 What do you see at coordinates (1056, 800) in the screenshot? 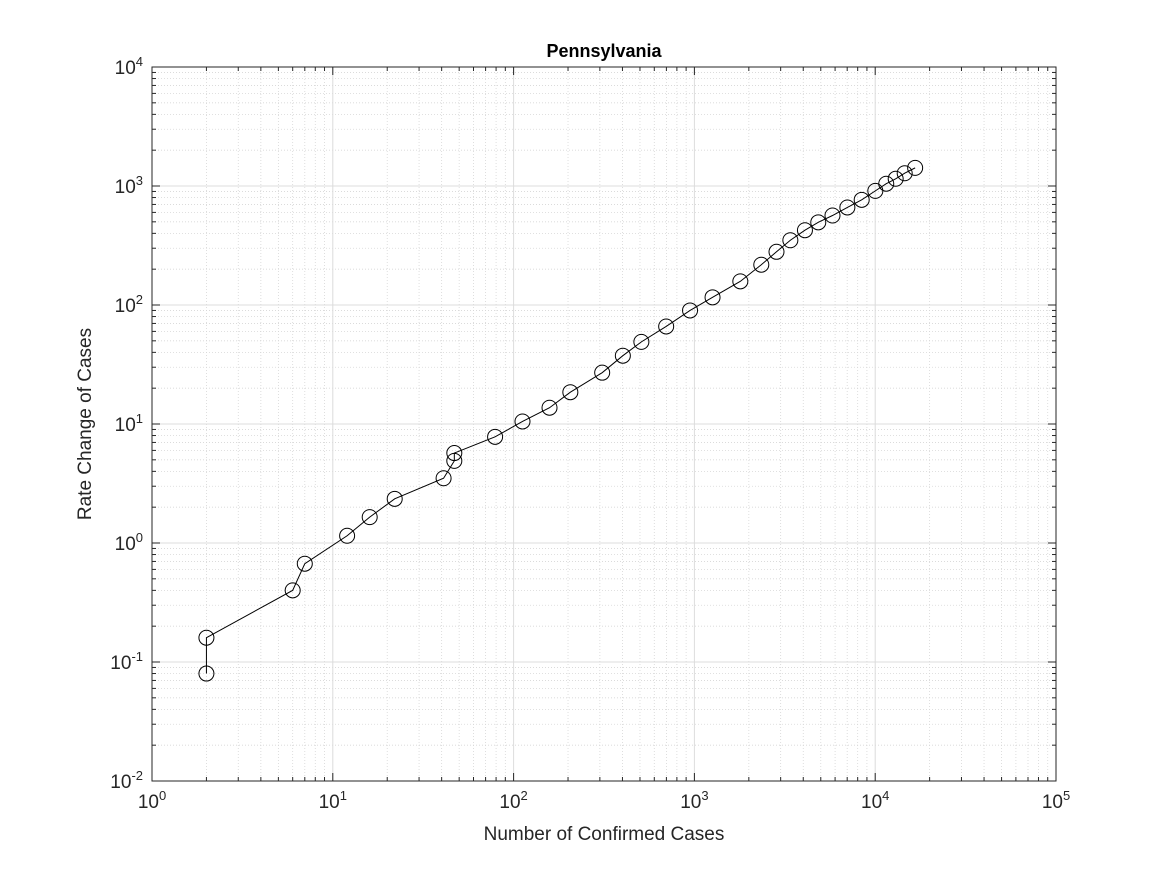
I see `x-tick-label: 10⁵` at bounding box center [1056, 800].